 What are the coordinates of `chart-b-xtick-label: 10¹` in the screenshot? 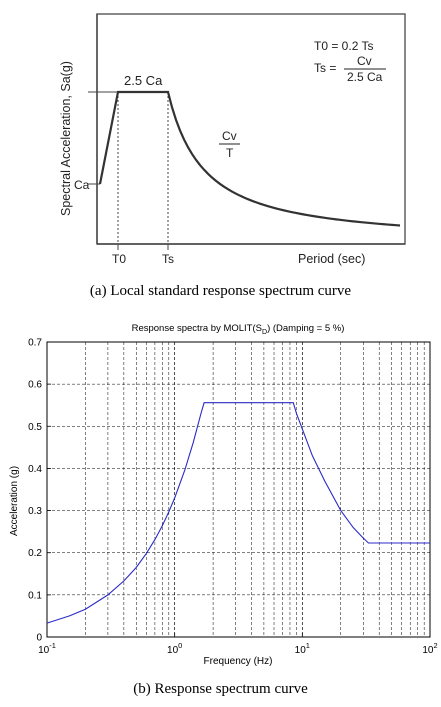 It's located at (302, 648).